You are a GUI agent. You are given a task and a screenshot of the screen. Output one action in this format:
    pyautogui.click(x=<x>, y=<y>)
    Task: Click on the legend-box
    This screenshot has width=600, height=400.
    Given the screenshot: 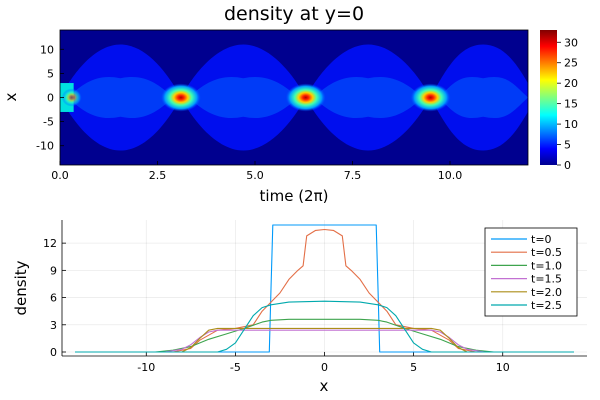 What is the action you would take?
    pyautogui.click(x=531, y=272)
    